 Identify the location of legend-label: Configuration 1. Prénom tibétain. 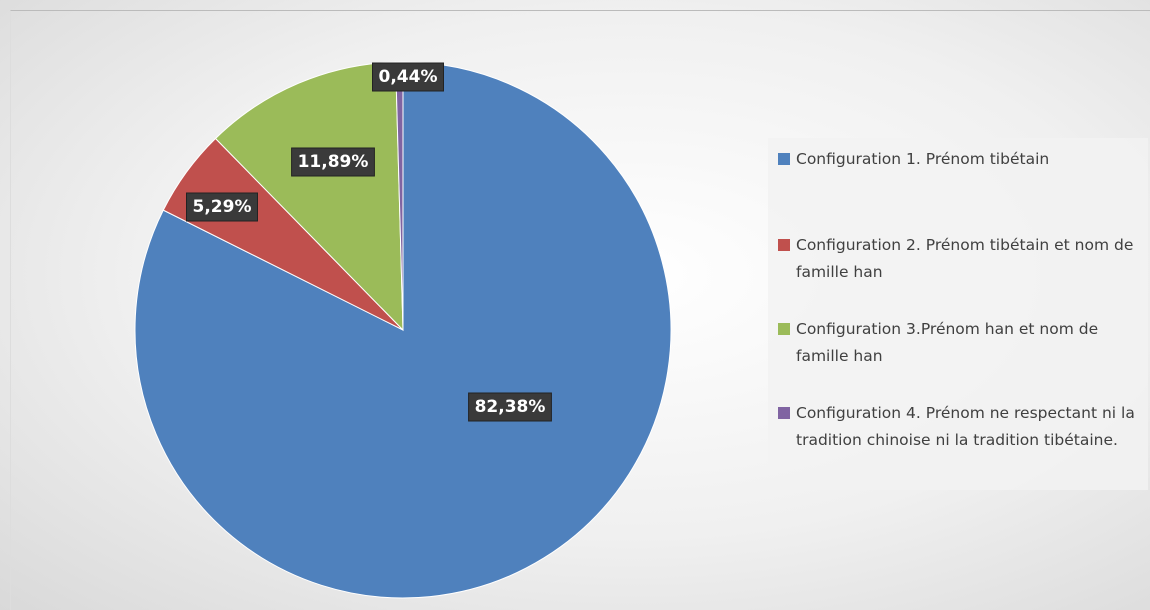
(923, 159).